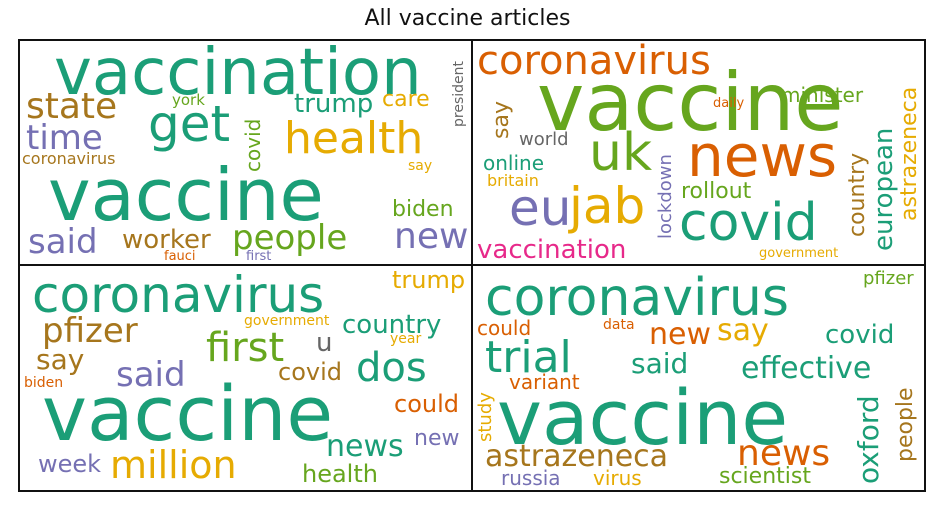 Image resolution: width=935 pixels, height=510 pixels. What do you see at coordinates (72, 106) in the screenshot?
I see `word: state` at bounding box center [72, 106].